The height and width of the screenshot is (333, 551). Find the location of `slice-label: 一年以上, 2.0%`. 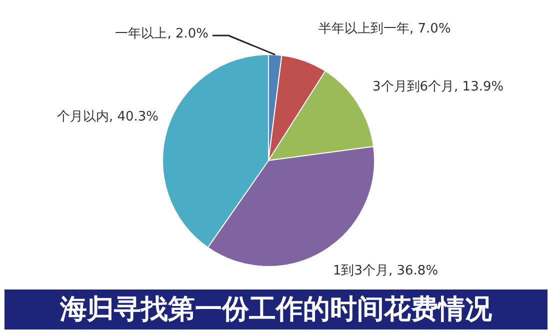

slice-label: 一年以上, 2.0% is located at coordinates (162, 34).